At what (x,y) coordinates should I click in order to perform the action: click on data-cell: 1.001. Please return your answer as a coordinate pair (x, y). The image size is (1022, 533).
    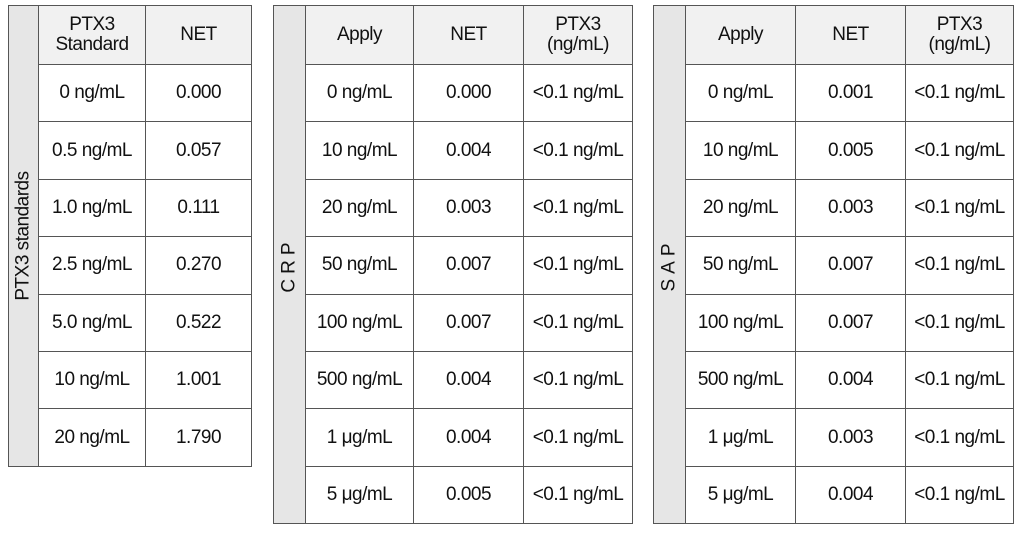
    Looking at the image, I should click on (198, 380).